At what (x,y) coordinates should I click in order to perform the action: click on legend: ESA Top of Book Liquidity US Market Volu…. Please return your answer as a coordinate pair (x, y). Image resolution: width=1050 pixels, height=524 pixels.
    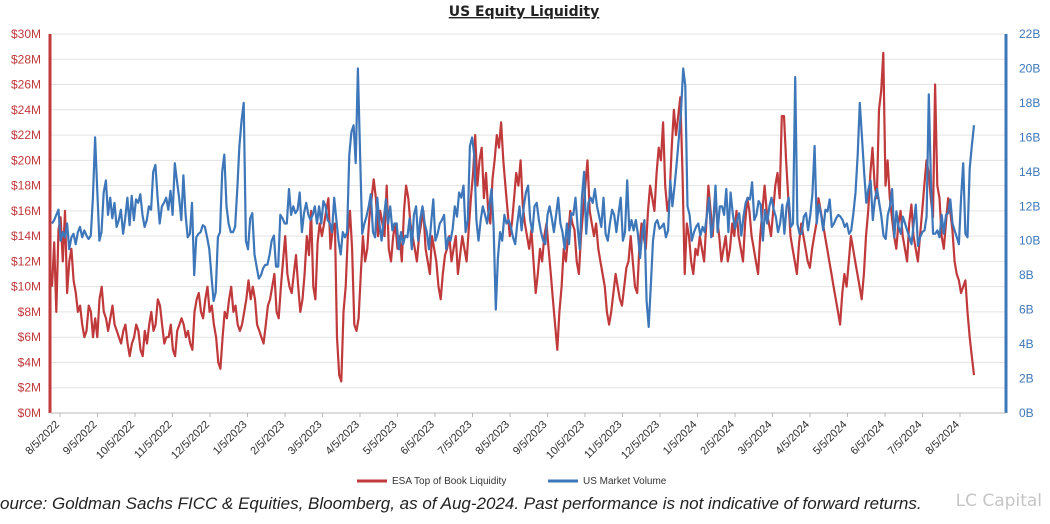
    Looking at the image, I should click on (512, 481).